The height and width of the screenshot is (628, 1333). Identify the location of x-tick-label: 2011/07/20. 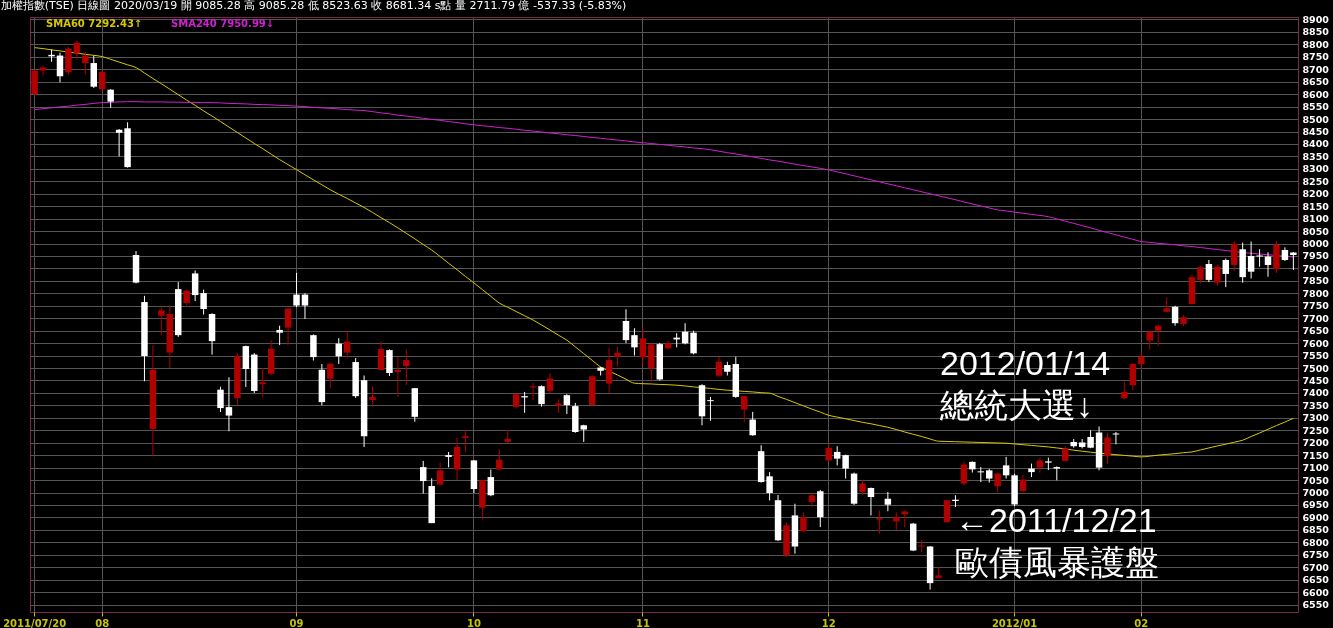
(35, 622).